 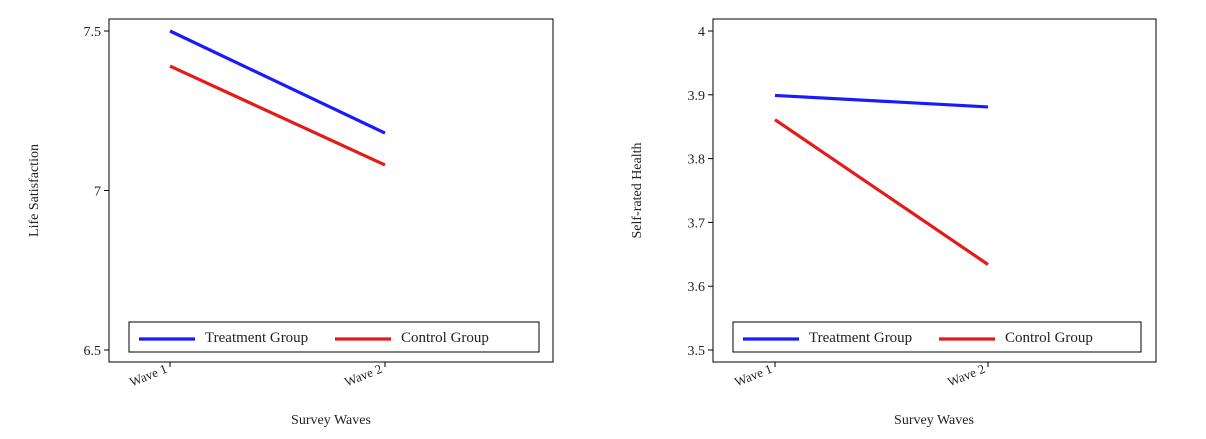 What do you see at coordinates (97, 192) in the screenshot?
I see `life-y-tick-label: 7` at bounding box center [97, 192].